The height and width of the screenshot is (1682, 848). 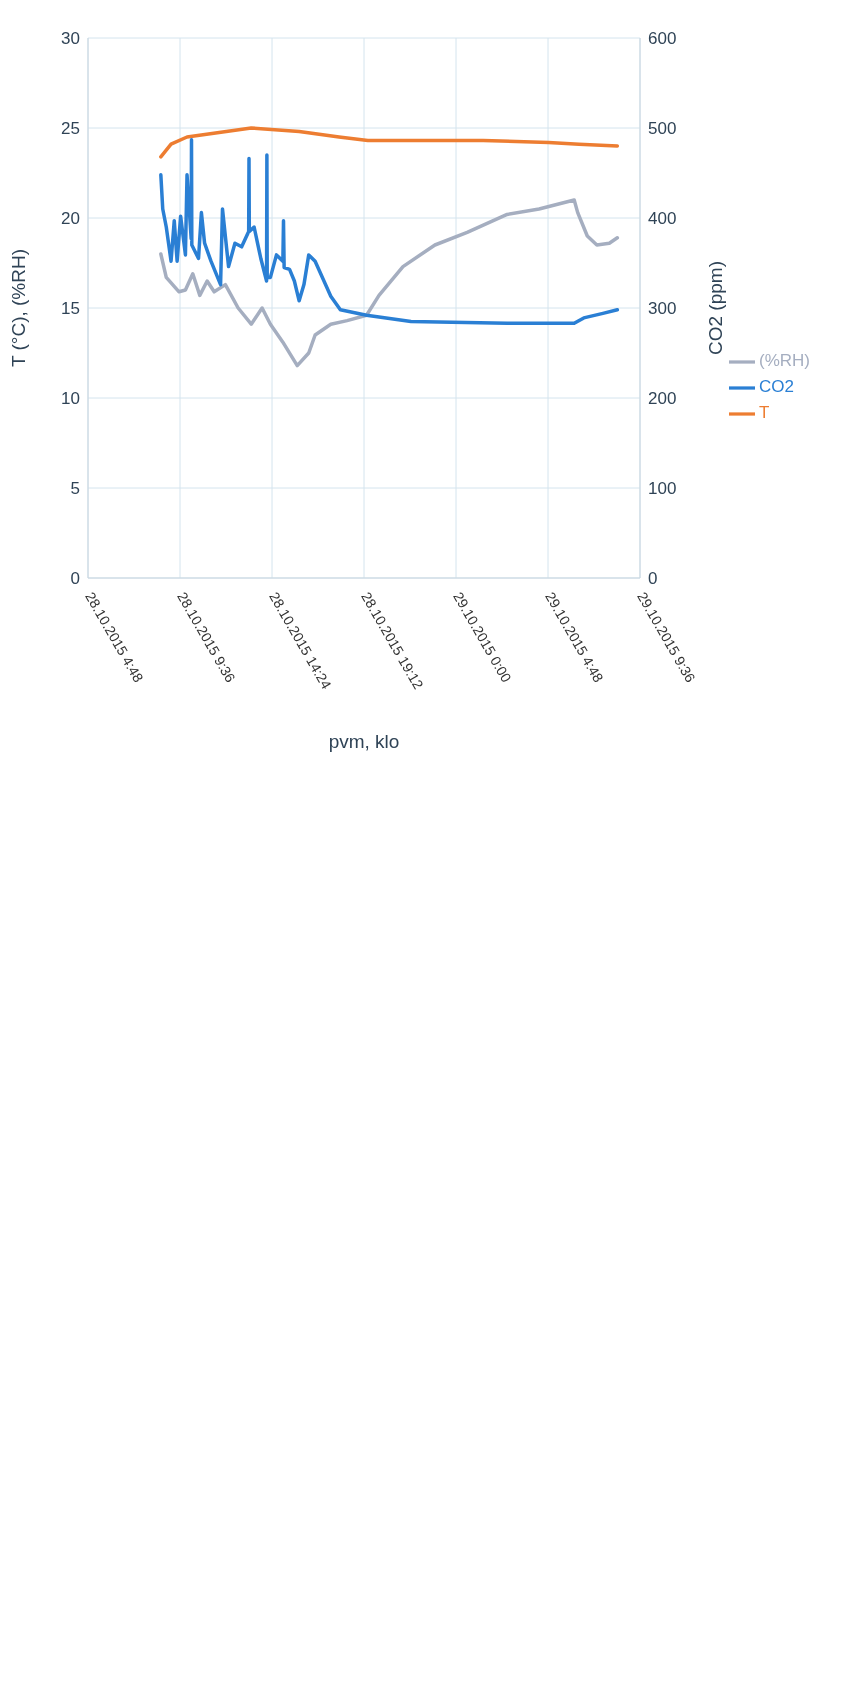 What do you see at coordinates (75, 489) in the screenshot?
I see `y-tick-label: 5` at bounding box center [75, 489].